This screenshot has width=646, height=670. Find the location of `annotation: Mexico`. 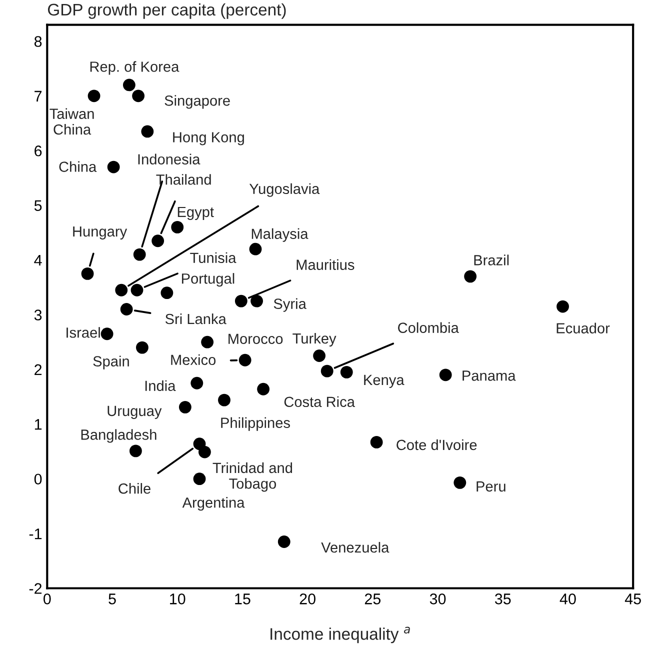

annotation: Mexico is located at coordinates (193, 360).